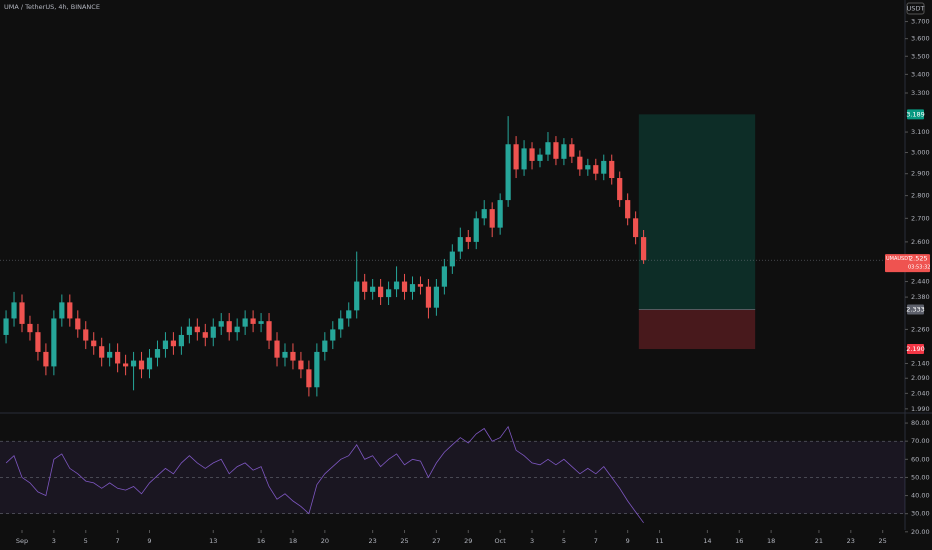 The width and height of the screenshot is (932, 550). I want to click on x-tick-label: Oct, so click(501, 541).